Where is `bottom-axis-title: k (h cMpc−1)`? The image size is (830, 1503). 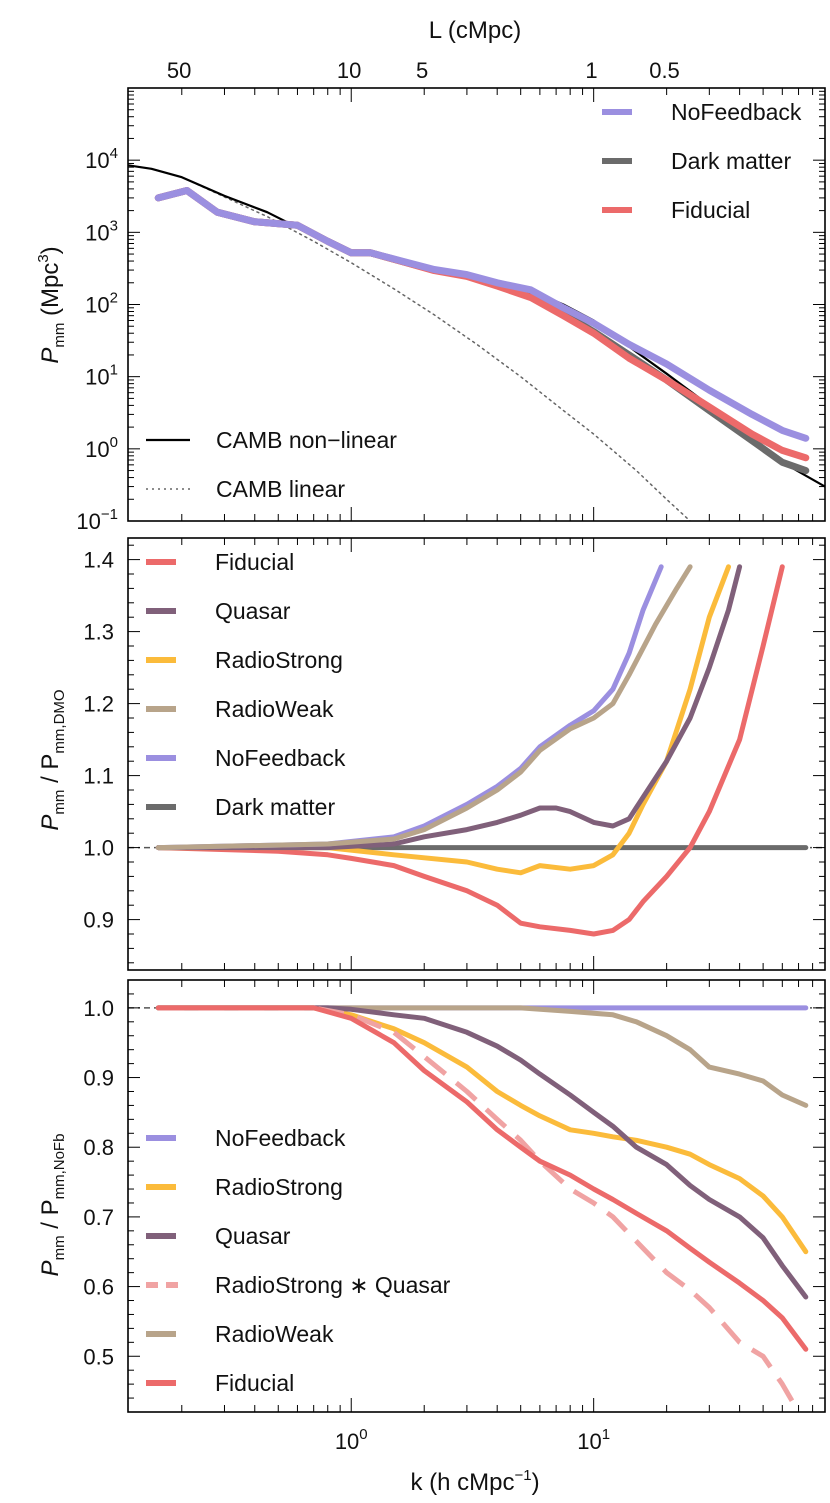 bottom-axis-title: k (h cMpc−1) is located at coordinates (474, 1481).